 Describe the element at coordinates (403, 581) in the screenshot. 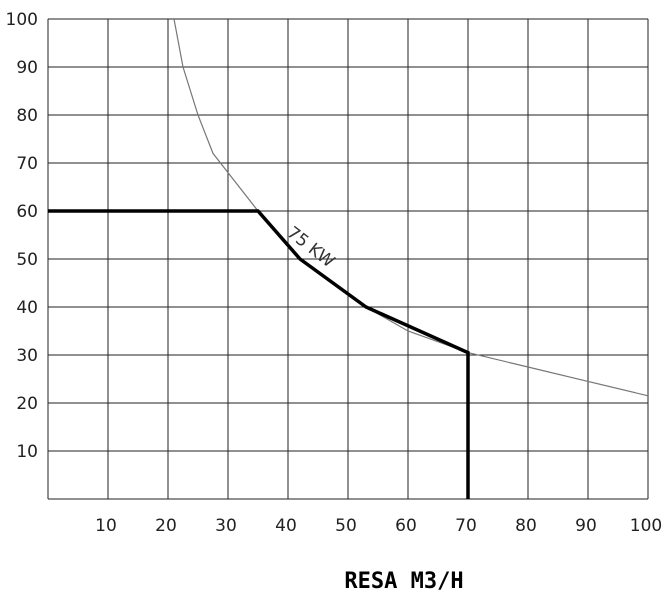

I see `x-axis-label: RESA M3/H` at that location.